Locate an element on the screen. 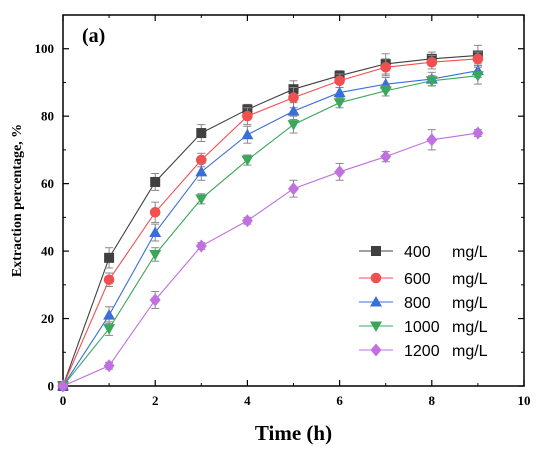  legend-value: 1000 is located at coordinates (422, 327).